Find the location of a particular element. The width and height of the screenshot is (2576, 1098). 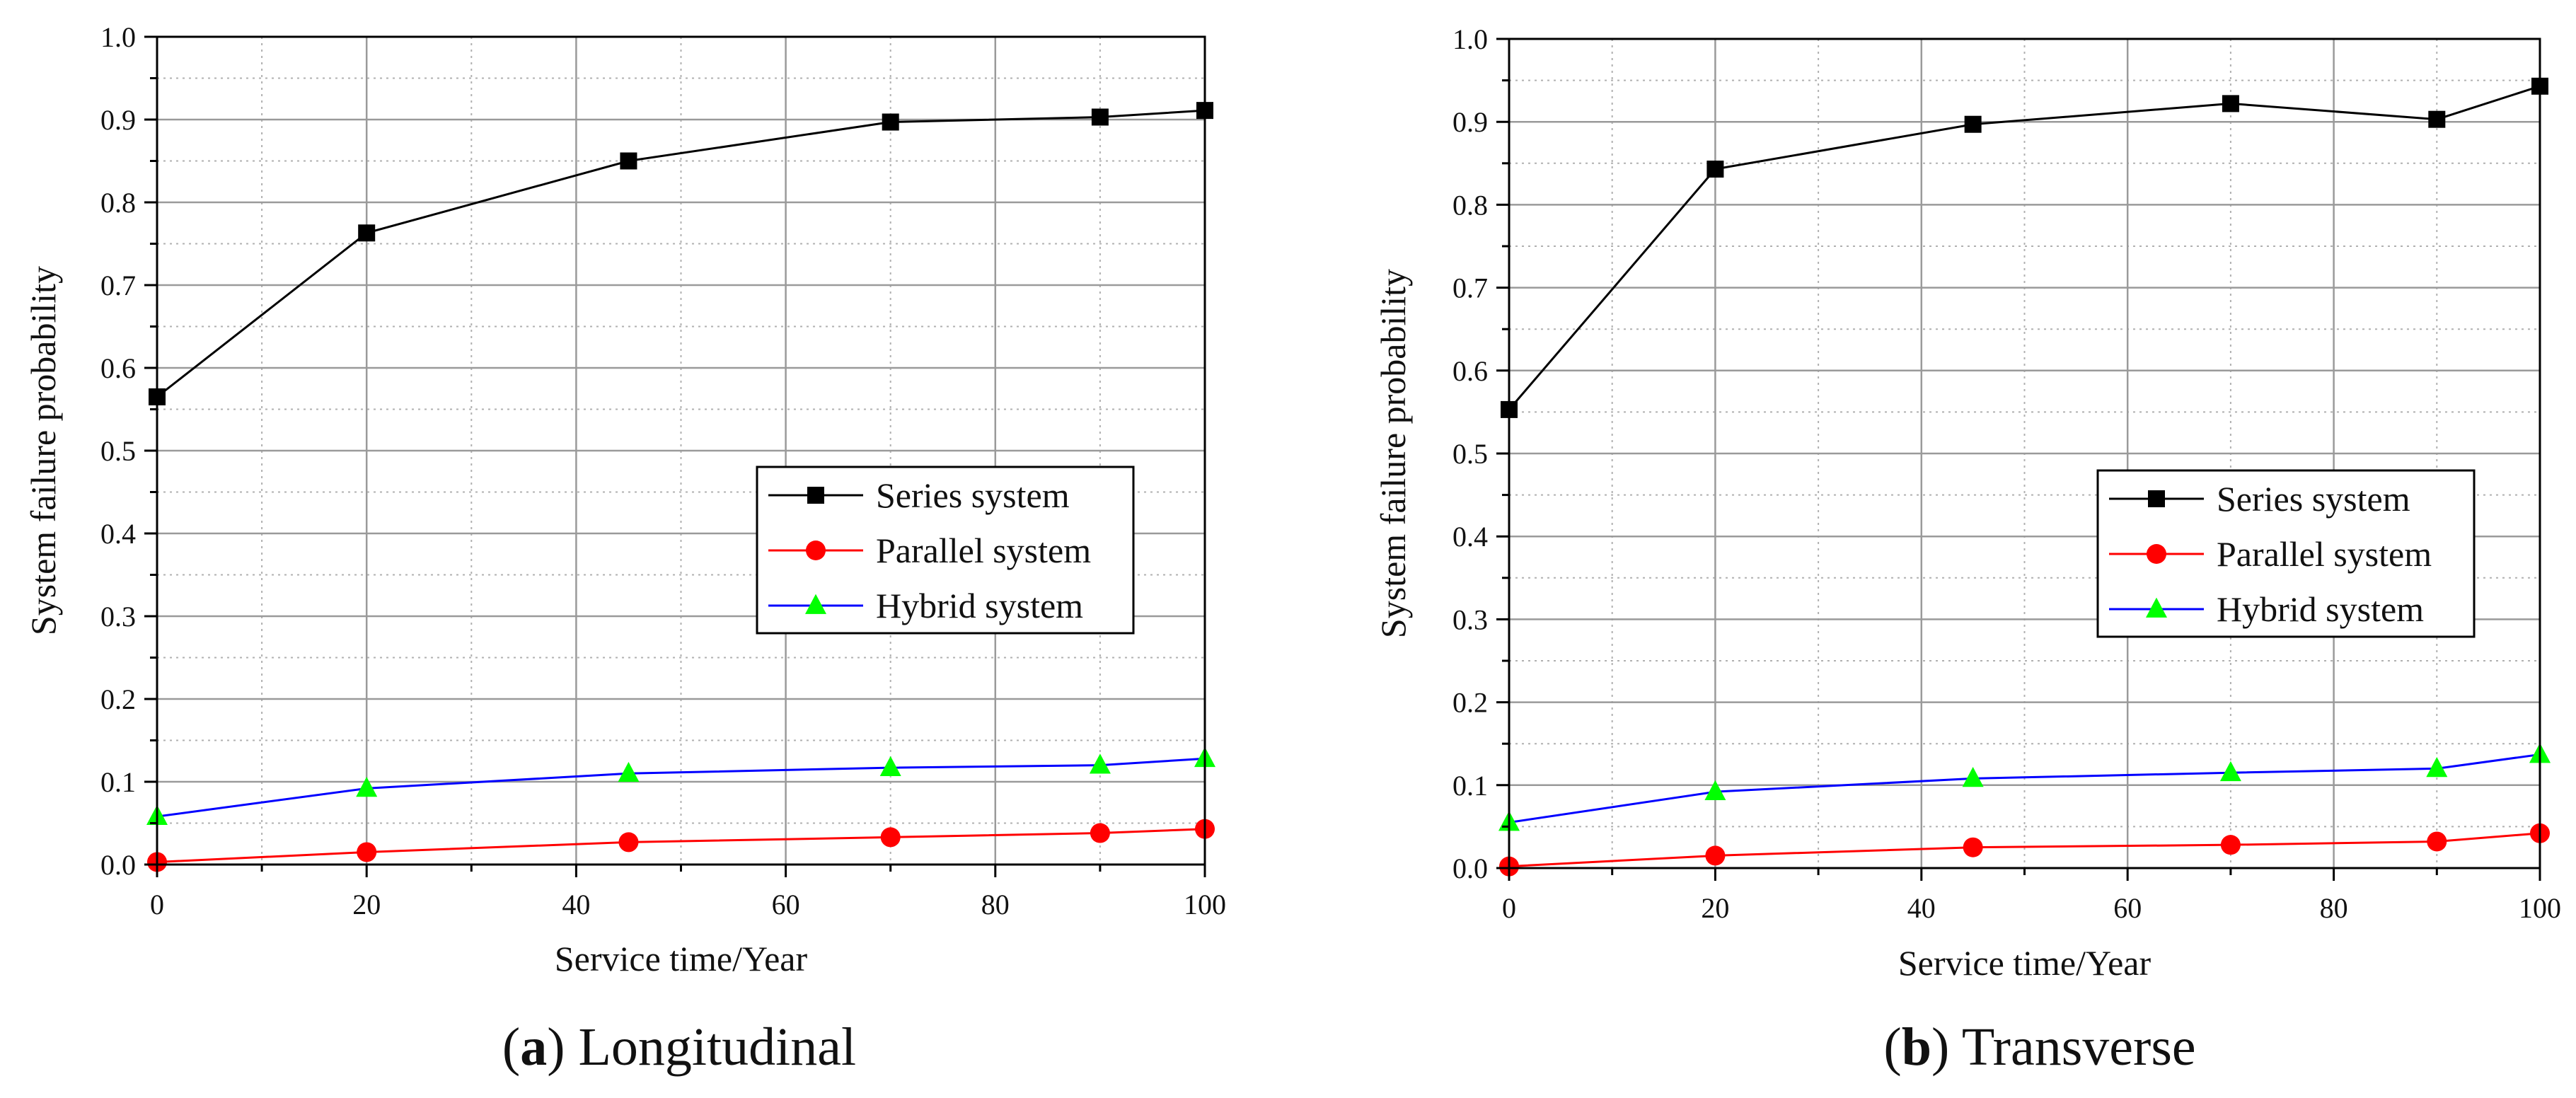

caption-title: Longitudinal is located at coordinates (718, 1047).